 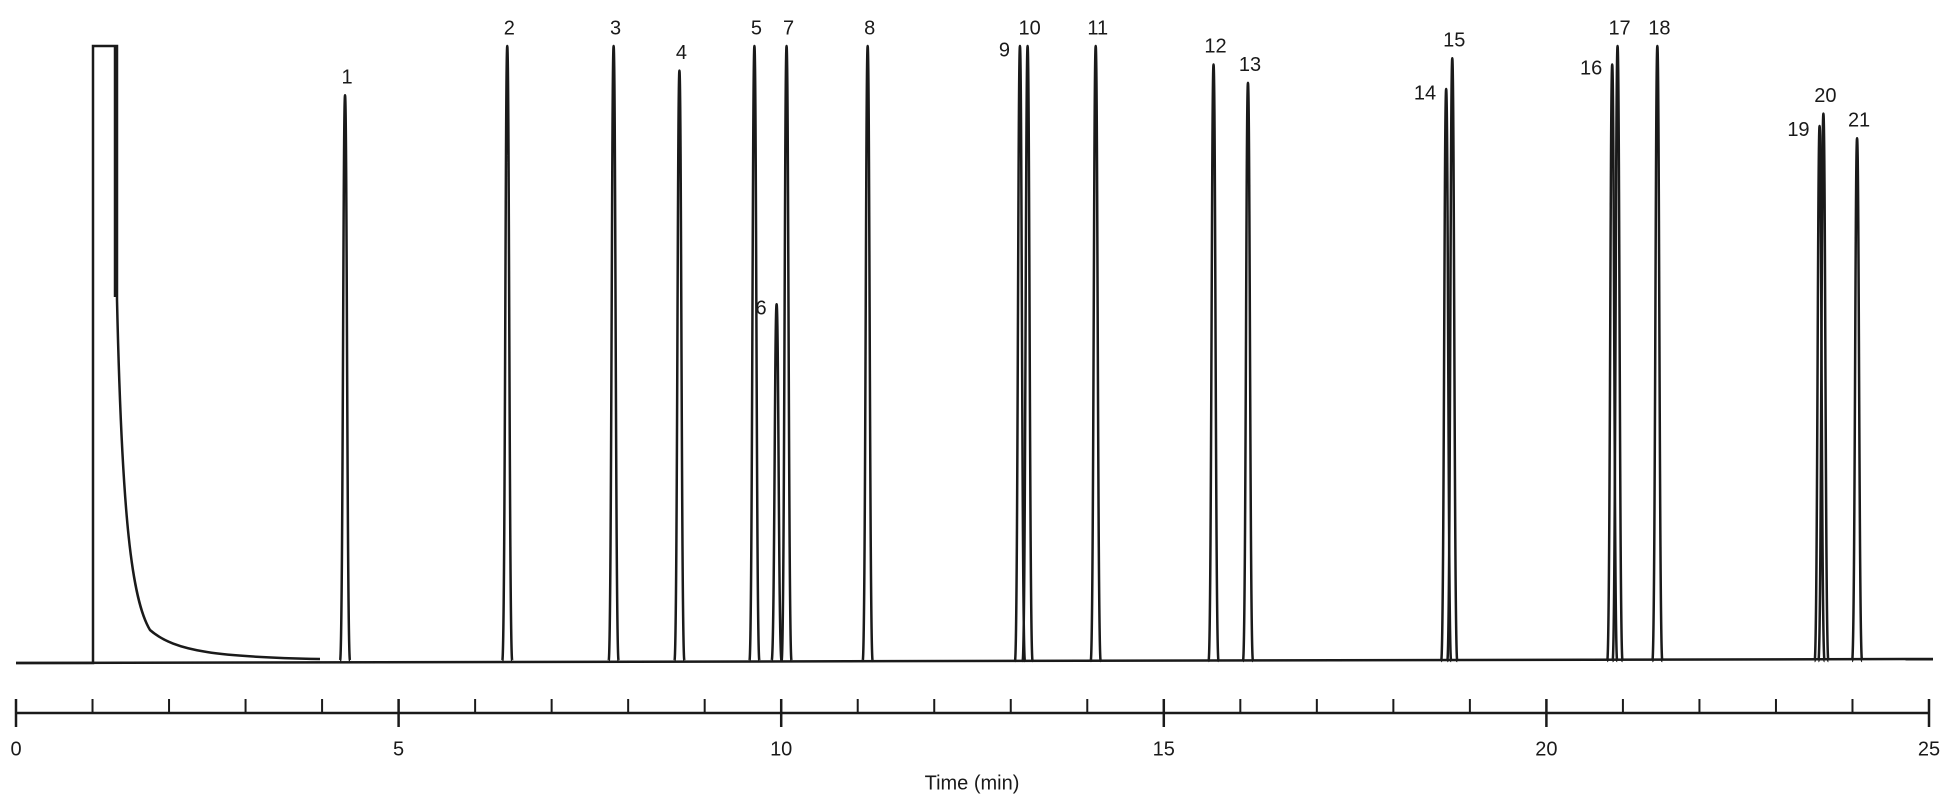 What do you see at coordinates (1825, 96) in the screenshot?
I see `peak-label: 20` at bounding box center [1825, 96].